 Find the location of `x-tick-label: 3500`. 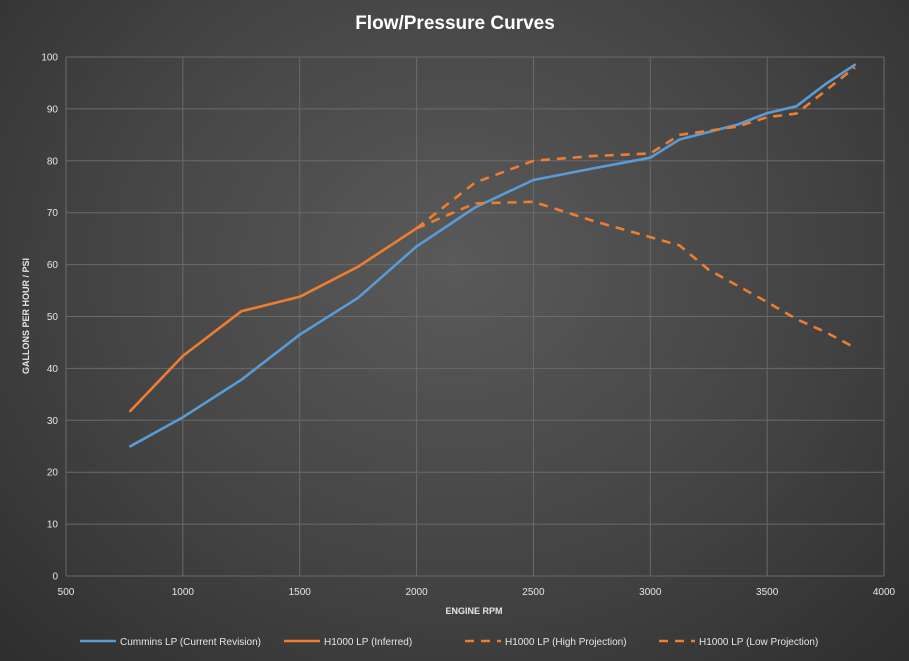

x-tick-label: 3500 is located at coordinates (767, 592).